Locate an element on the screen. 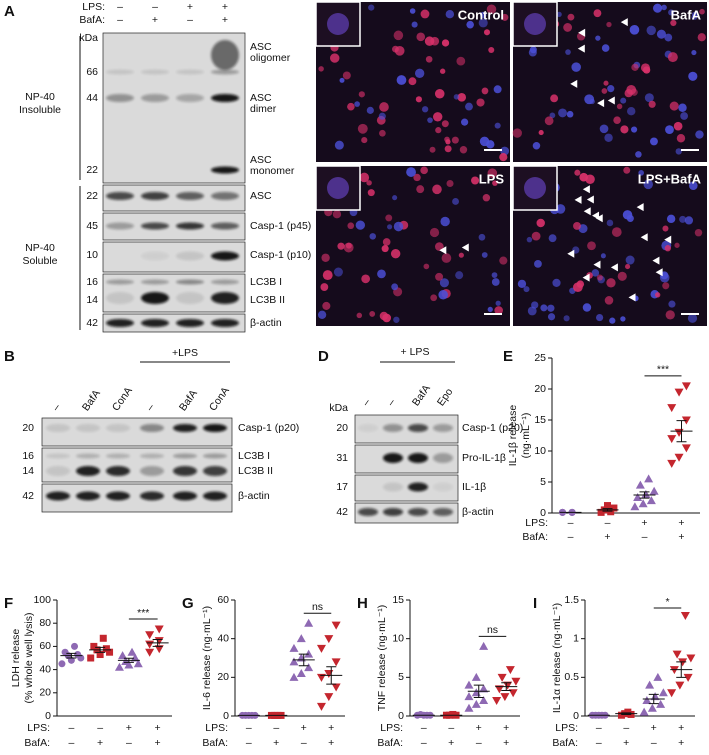 This screenshot has height=755, width=709. band-label: Casp-1 (p20) is located at coordinates (268, 428).